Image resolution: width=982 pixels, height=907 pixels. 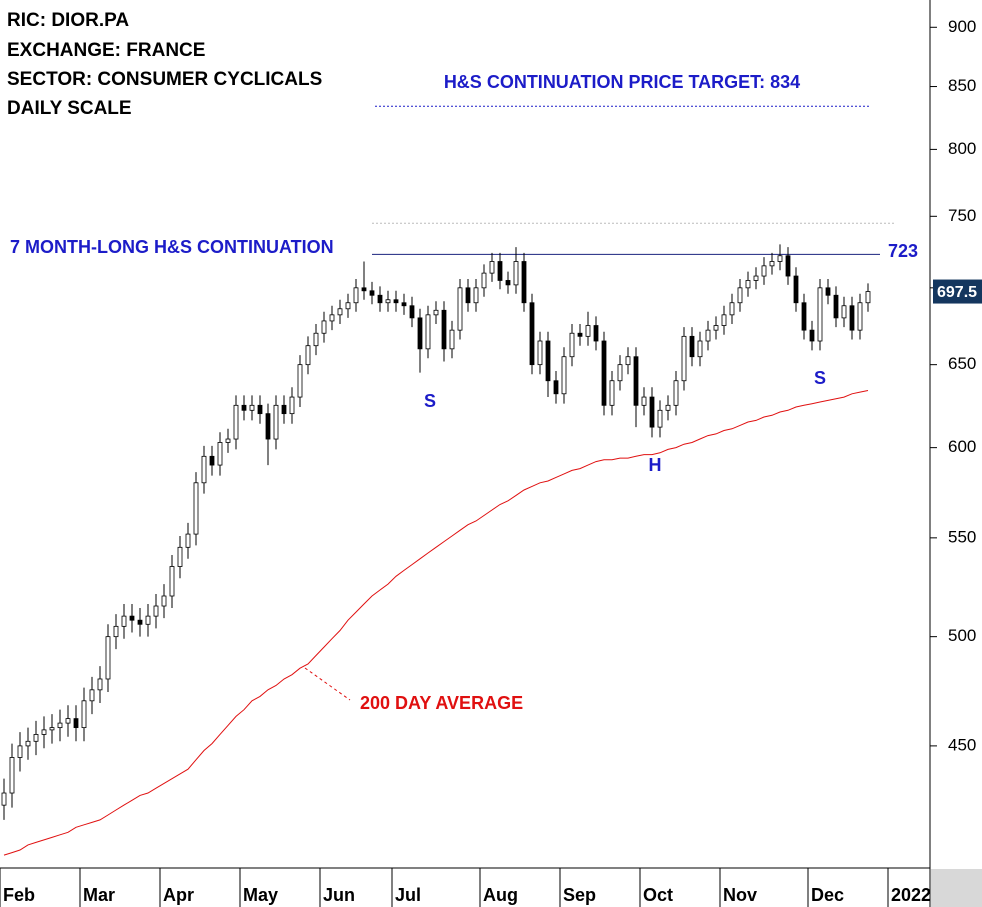 I want to click on y-tick-label: 600, so click(x=962, y=446).